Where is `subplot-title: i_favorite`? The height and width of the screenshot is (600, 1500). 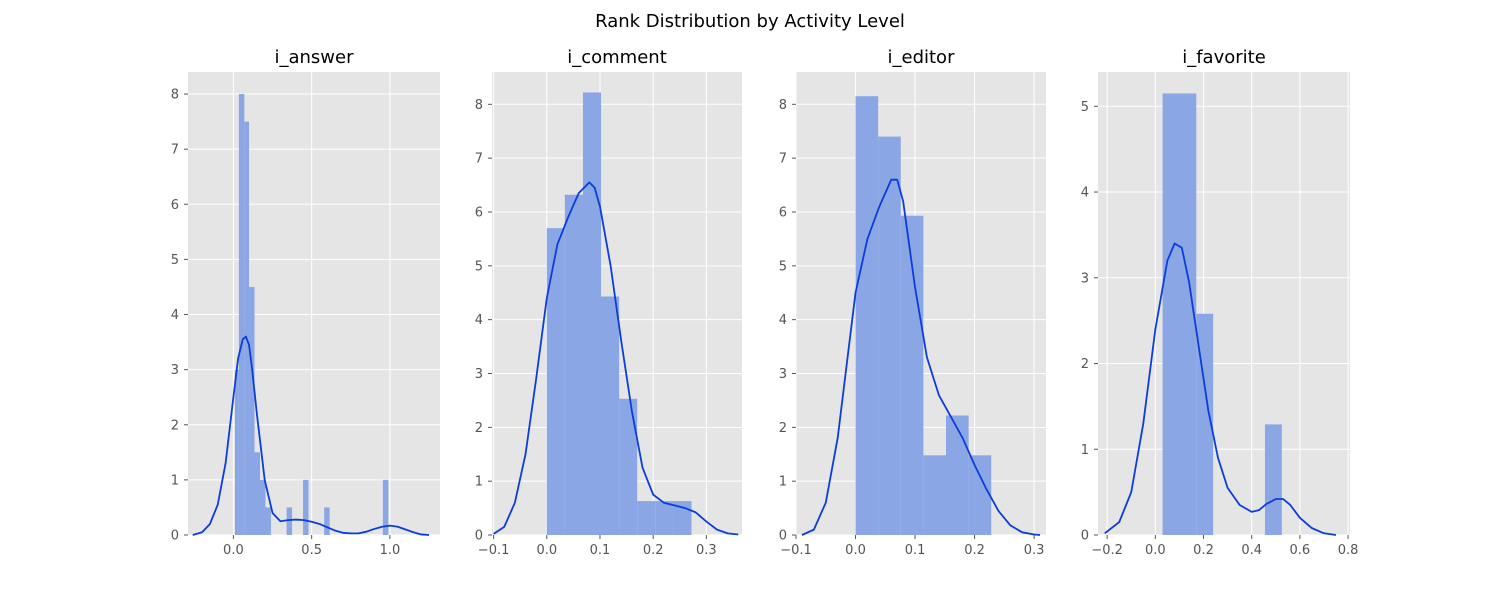 subplot-title: i_favorite is located at coordinates (1224, 57).